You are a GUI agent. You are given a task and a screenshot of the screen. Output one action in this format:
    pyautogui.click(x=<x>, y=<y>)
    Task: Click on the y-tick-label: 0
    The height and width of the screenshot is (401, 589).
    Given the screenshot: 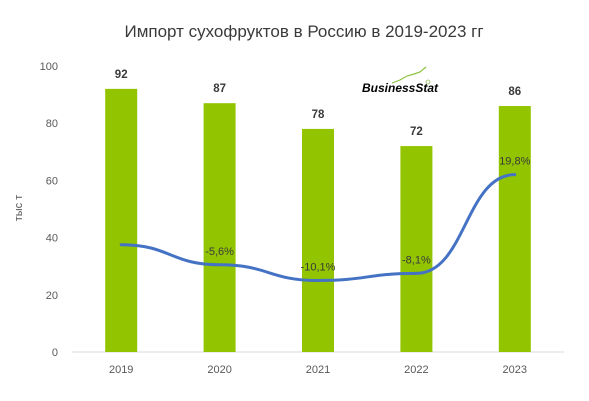 What is the action you would take?
    pyautogui.click(x=55, y=353)
    